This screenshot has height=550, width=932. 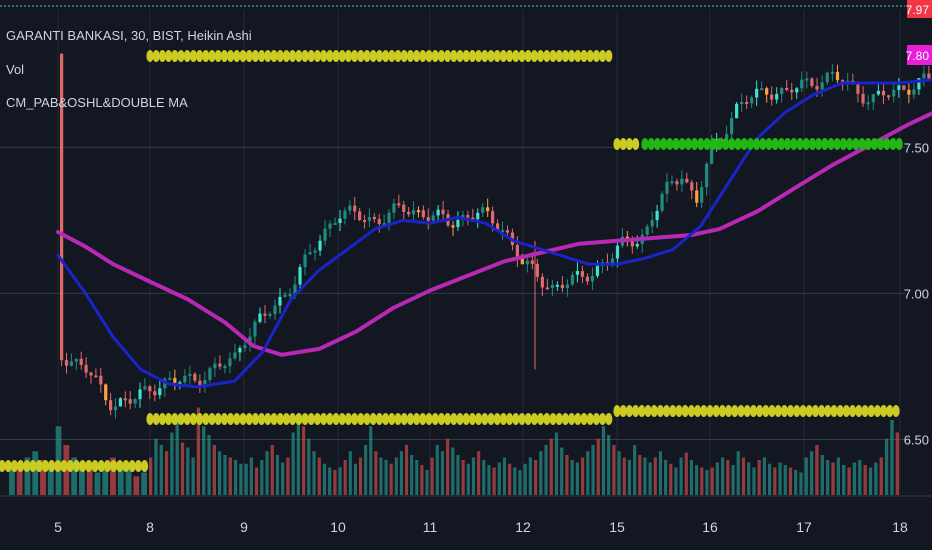 I want to click on time-tick-label: 8, so click(x=150, y=527).